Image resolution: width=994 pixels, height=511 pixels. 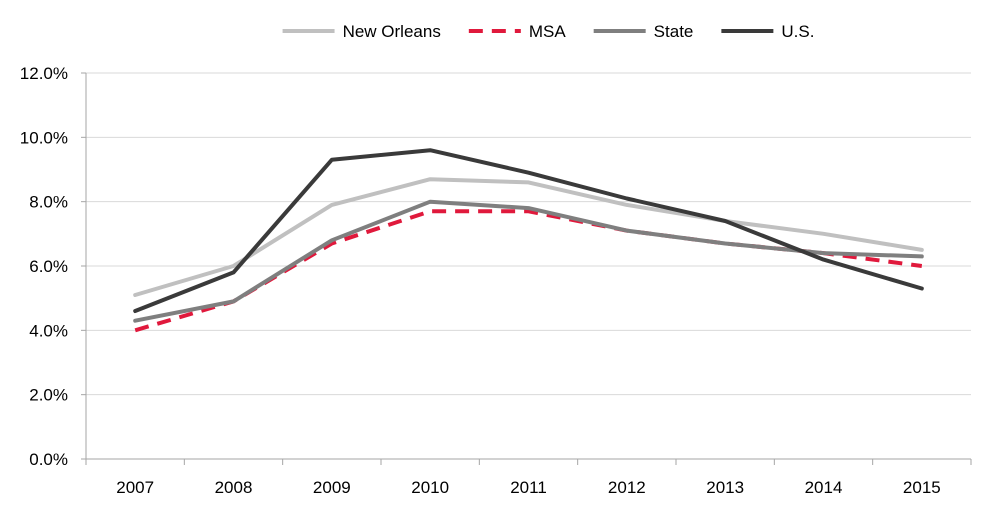 What do you see at coordinates (767, 31) in the screenshot?
I see `legend-item-u-s: U.S.` at bounding box center [767, 31].